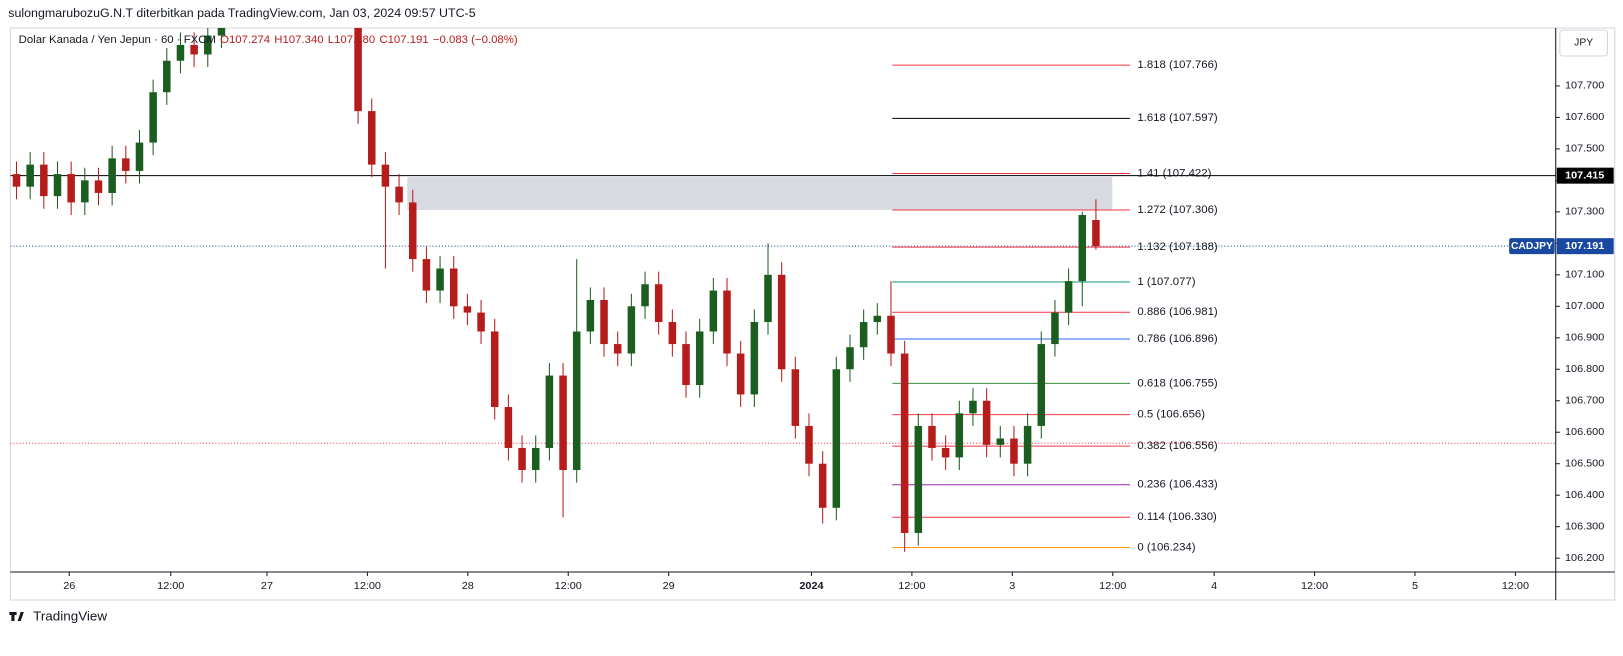 Image resolution: width=1623 pixels, height=656 pixels. What do you see at coordinates (117, 40) in the screenshot?
I see `symbol-title: Dolar Kanada / Yen Jepun · 60 · FXCM` at bounding box center [117, 40].